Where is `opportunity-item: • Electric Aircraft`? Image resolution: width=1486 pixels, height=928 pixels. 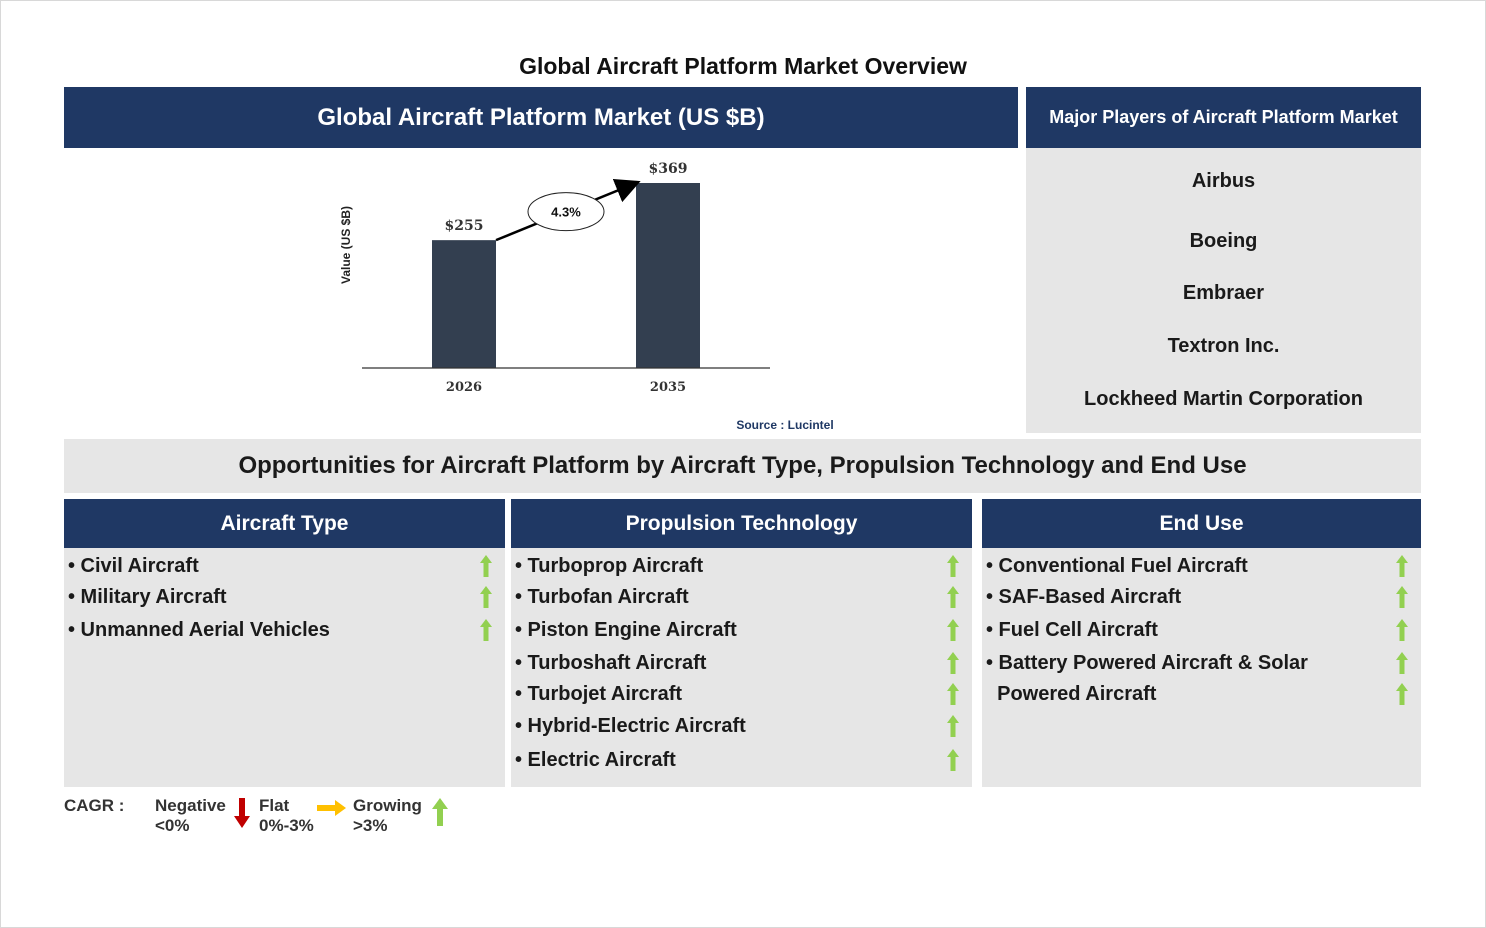
opportunity-item: • Electric Aircraft is located at coordinates (595, 760).